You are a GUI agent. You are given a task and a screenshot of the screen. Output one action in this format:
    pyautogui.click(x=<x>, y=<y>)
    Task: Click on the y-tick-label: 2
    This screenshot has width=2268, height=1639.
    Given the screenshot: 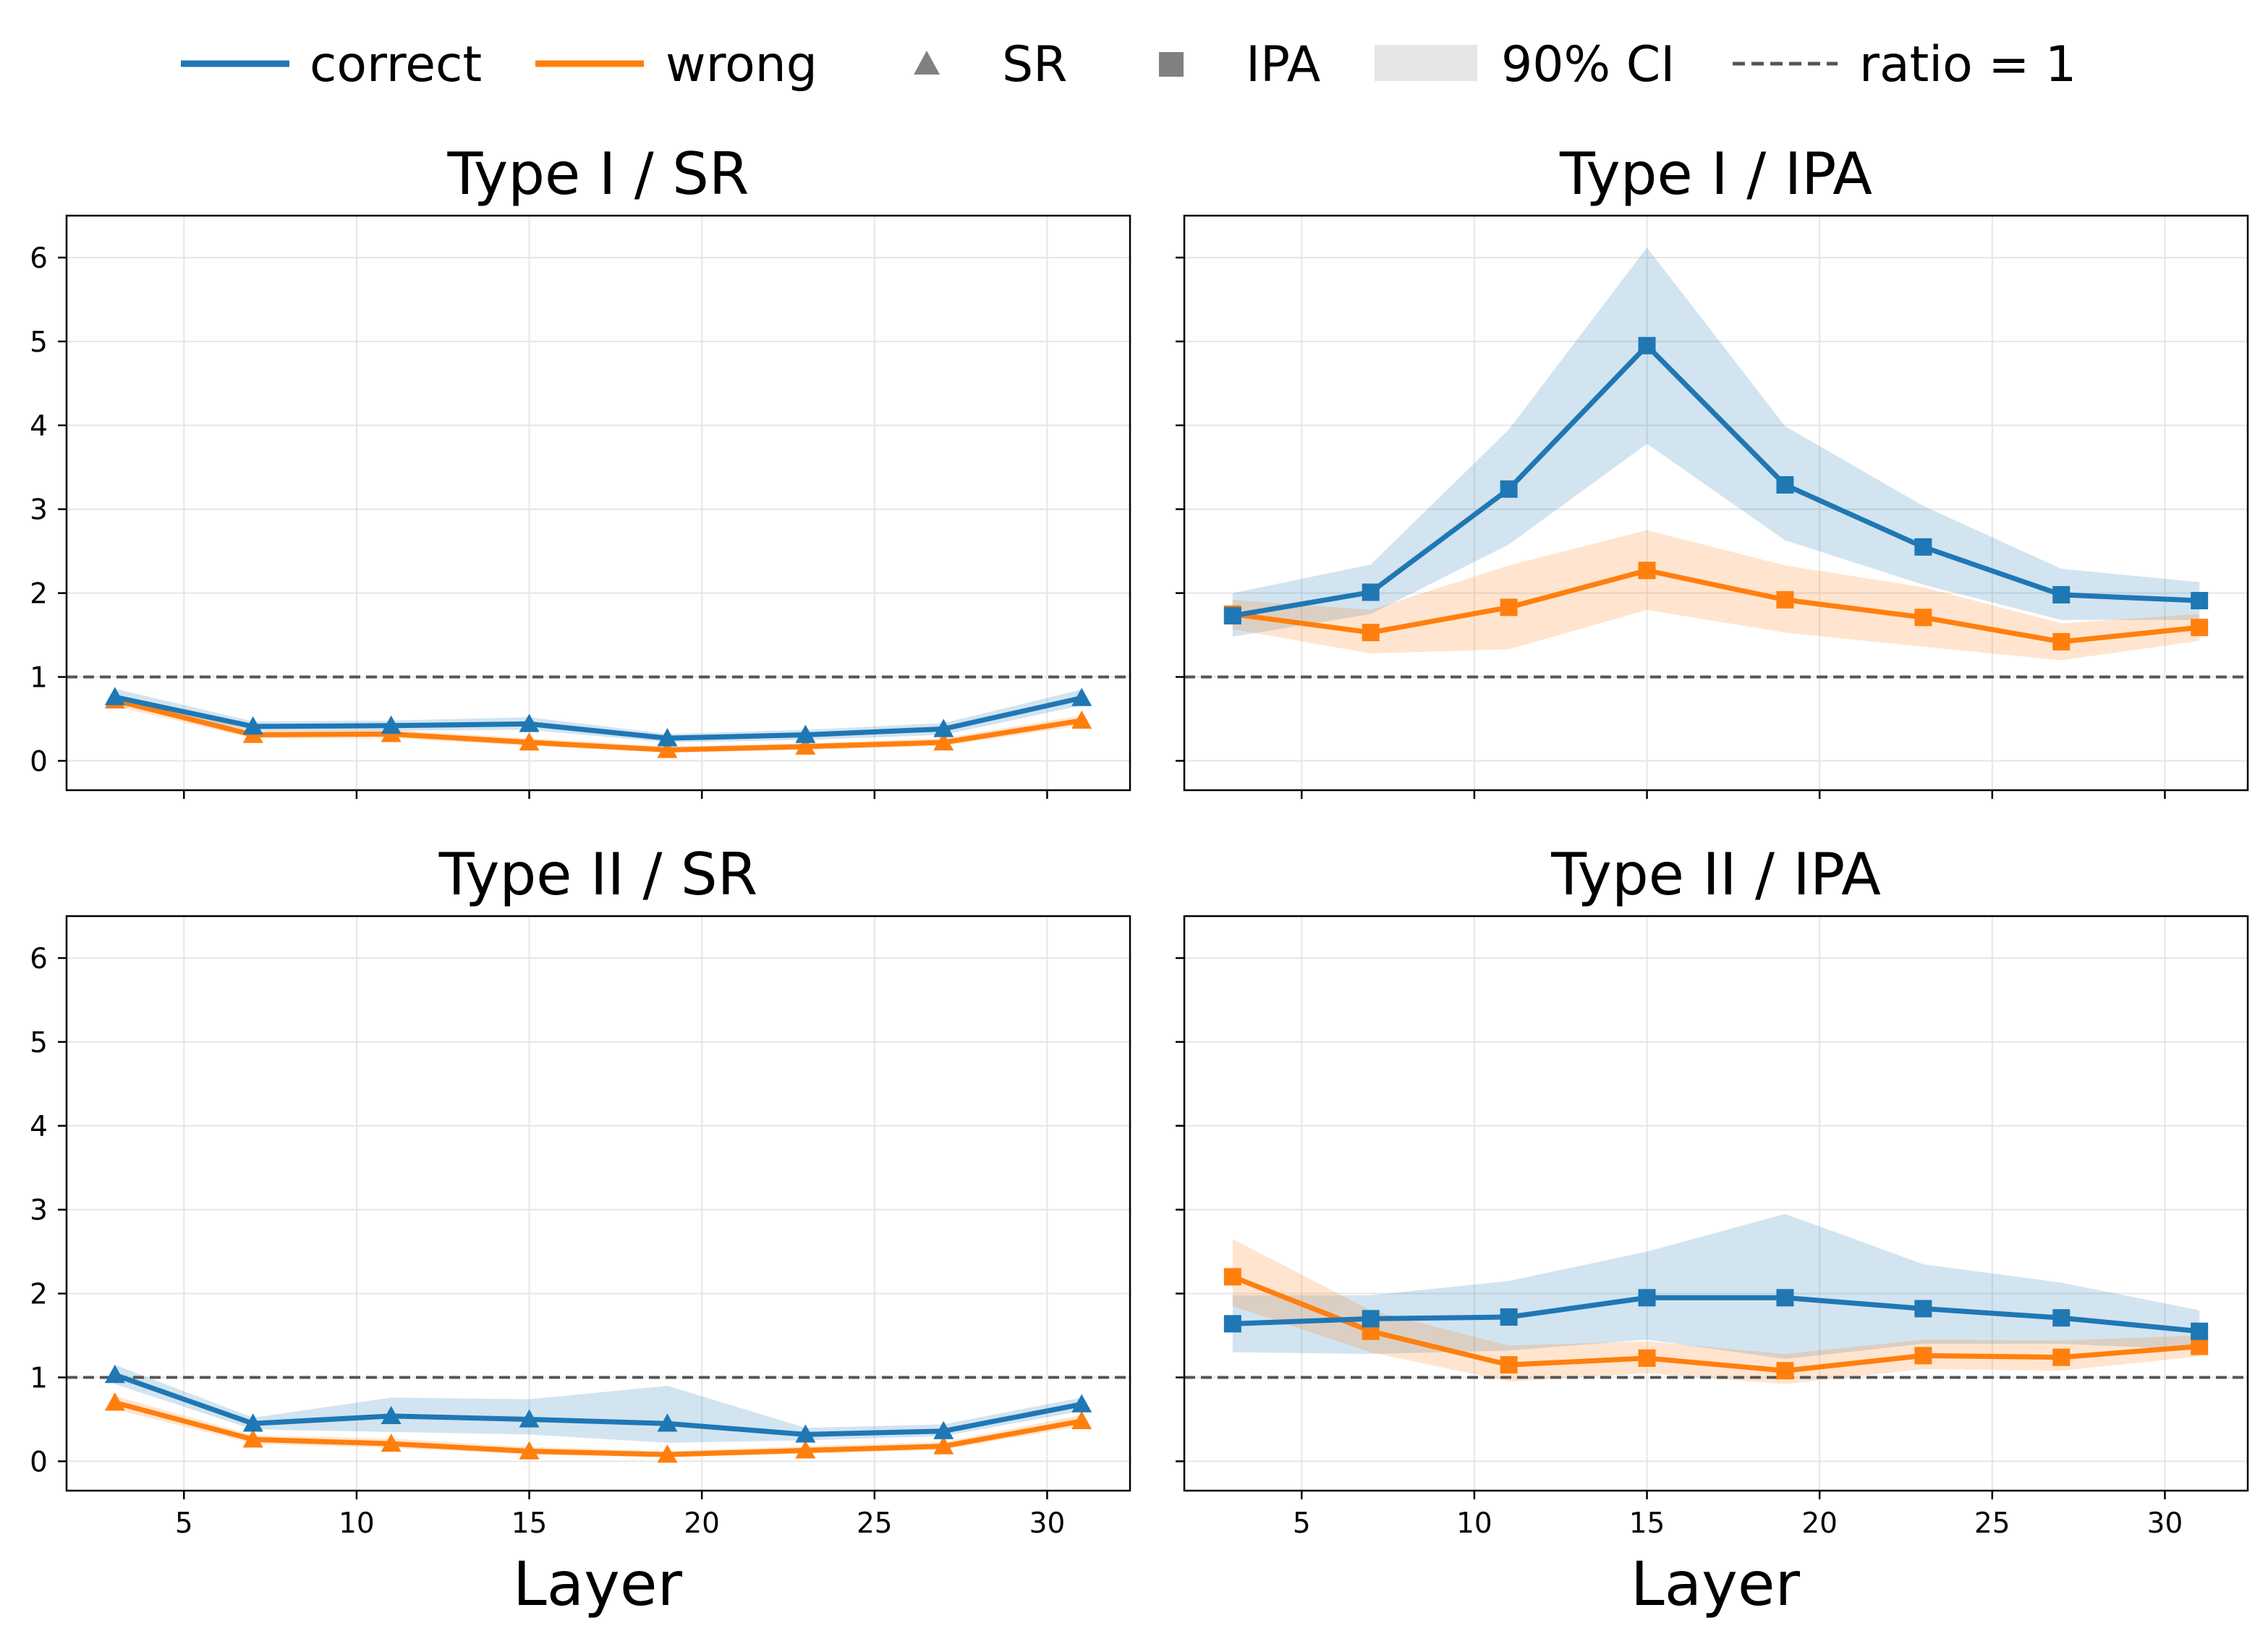 What is the action you would take?
    pyautogui.click(x=39, y=595)
    